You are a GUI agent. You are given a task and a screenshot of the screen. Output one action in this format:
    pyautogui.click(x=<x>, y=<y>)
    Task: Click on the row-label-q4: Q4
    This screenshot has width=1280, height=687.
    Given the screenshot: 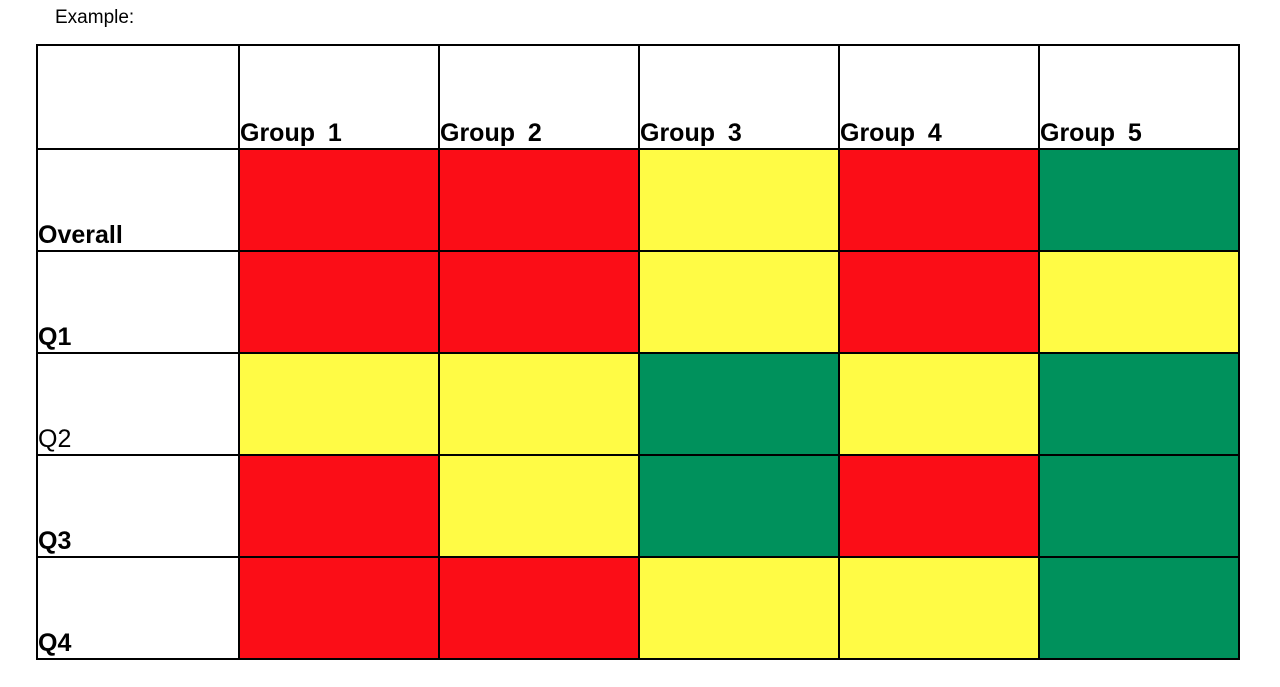 What is the action you would take?
    pyautogui.click(x=138, y=608)
    